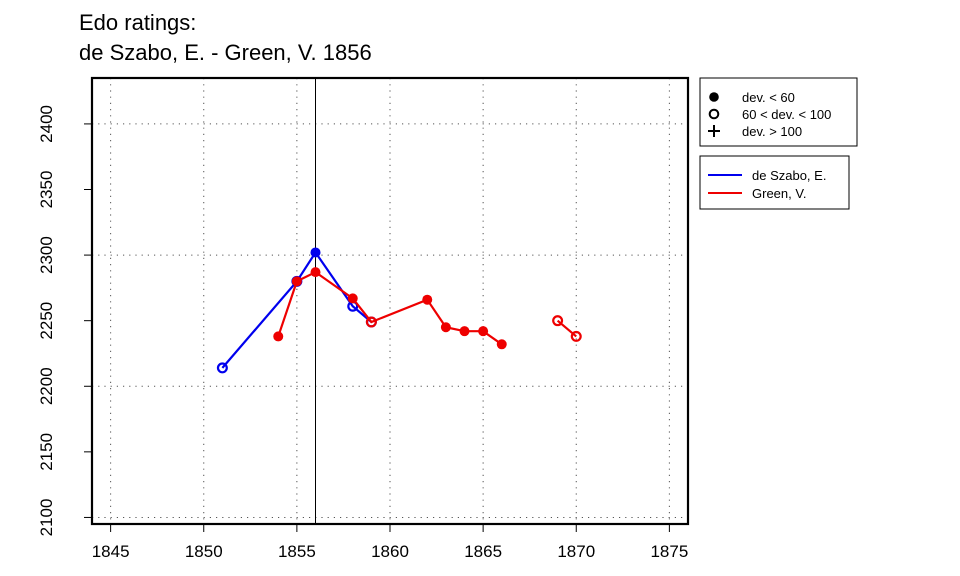 The width and height of the screenshot is (960, 576). What do you see at coordinates (111, 551) in the screenshot?
I see `x-tick-label: 1845` at bounding box center [111, 551].